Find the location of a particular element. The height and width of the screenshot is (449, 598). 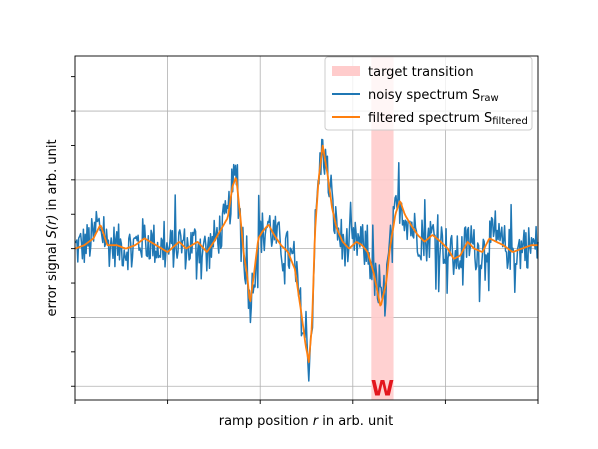

span-layer is located at coordinates (382, 228).